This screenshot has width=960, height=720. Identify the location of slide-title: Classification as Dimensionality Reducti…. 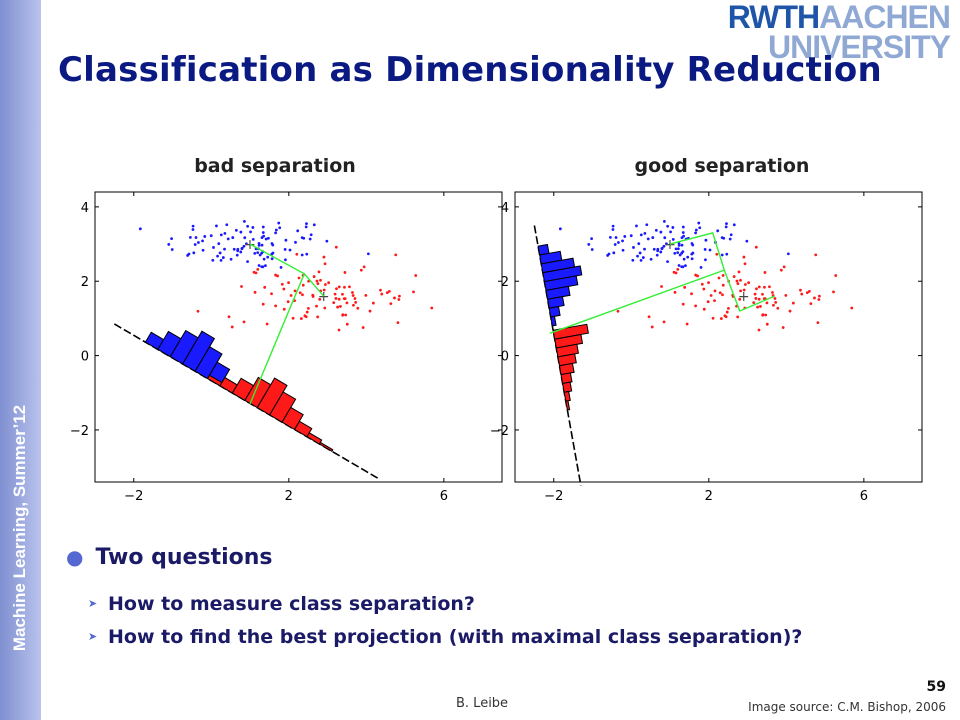
(470, 70).